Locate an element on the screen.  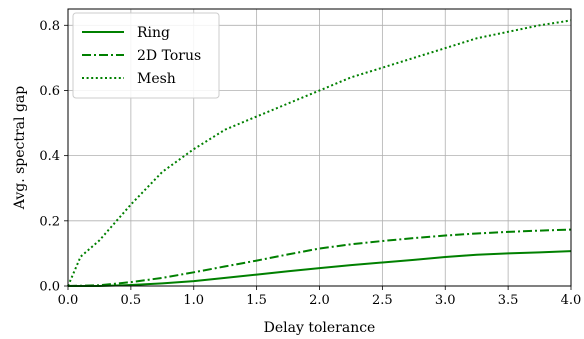
legend-box is located at coordinates (146, 55).